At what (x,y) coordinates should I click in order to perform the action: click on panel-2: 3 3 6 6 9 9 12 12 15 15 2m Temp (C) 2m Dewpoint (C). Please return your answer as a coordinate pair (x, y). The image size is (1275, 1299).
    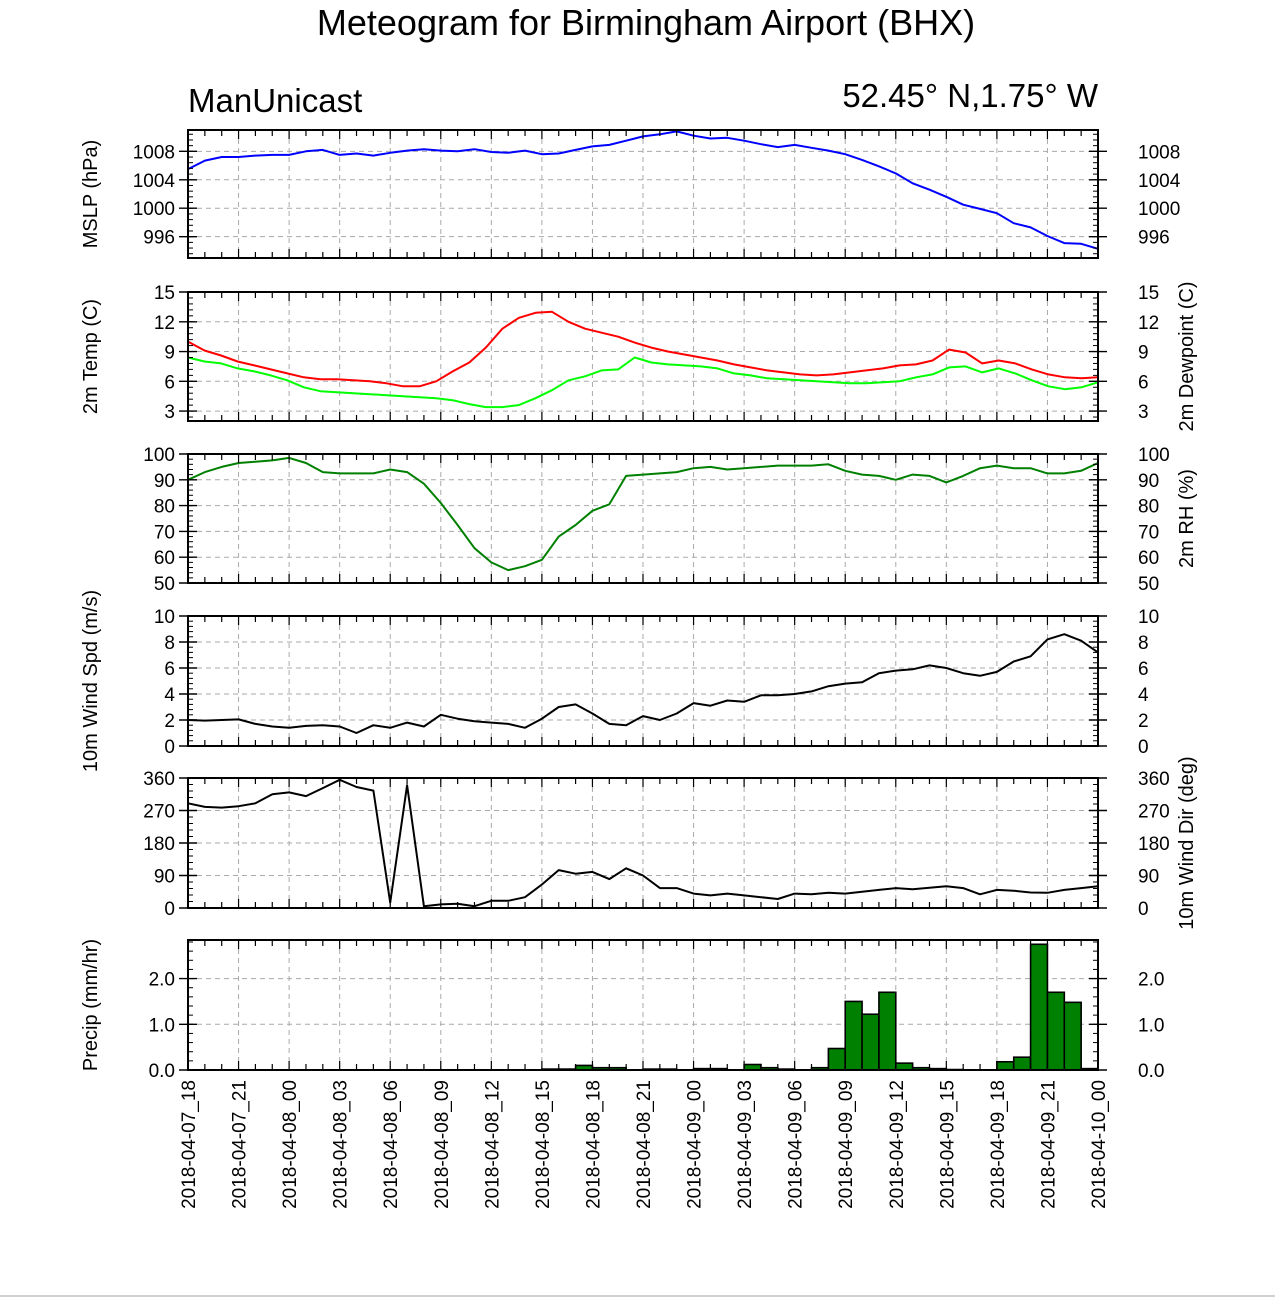
    Looking at the image, I should click on (639, 356).